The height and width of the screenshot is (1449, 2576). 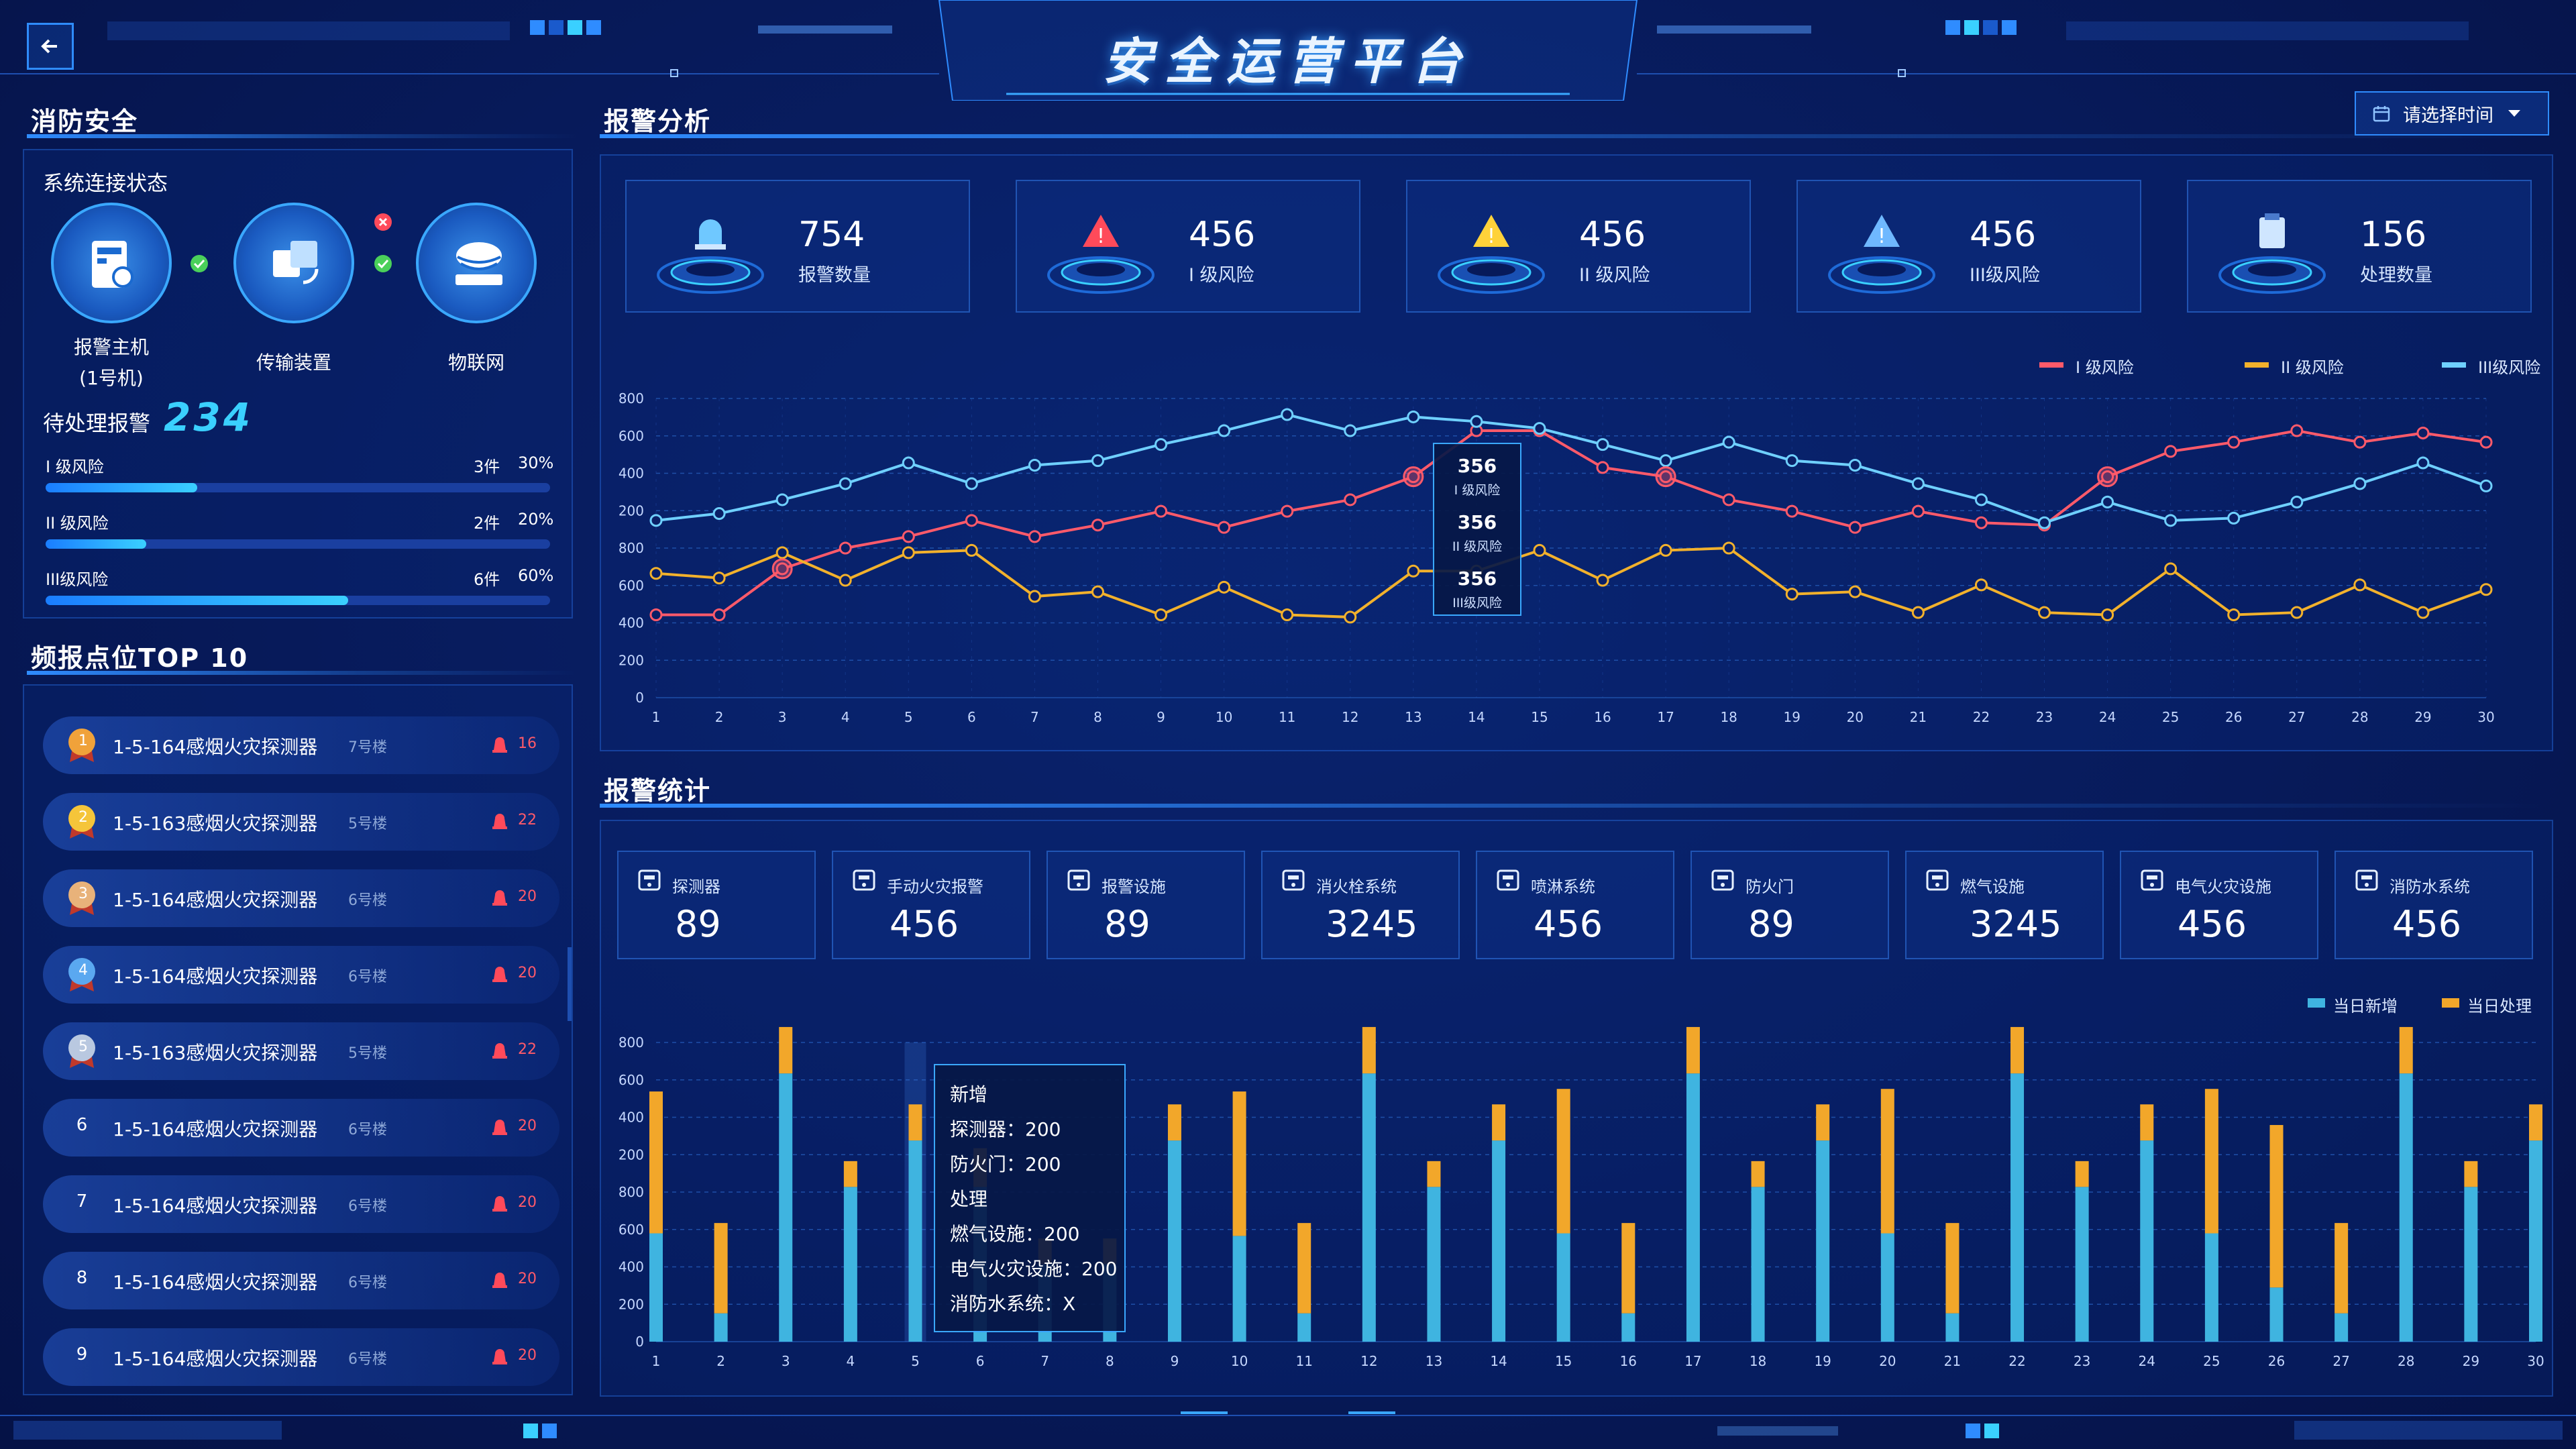 What do you see at coordinates (301, 745) in the screenshot?
I see `top10-item: 1 1-5-164感烟火灾探测器 7号楼 16` at bounding box center [301, 745].